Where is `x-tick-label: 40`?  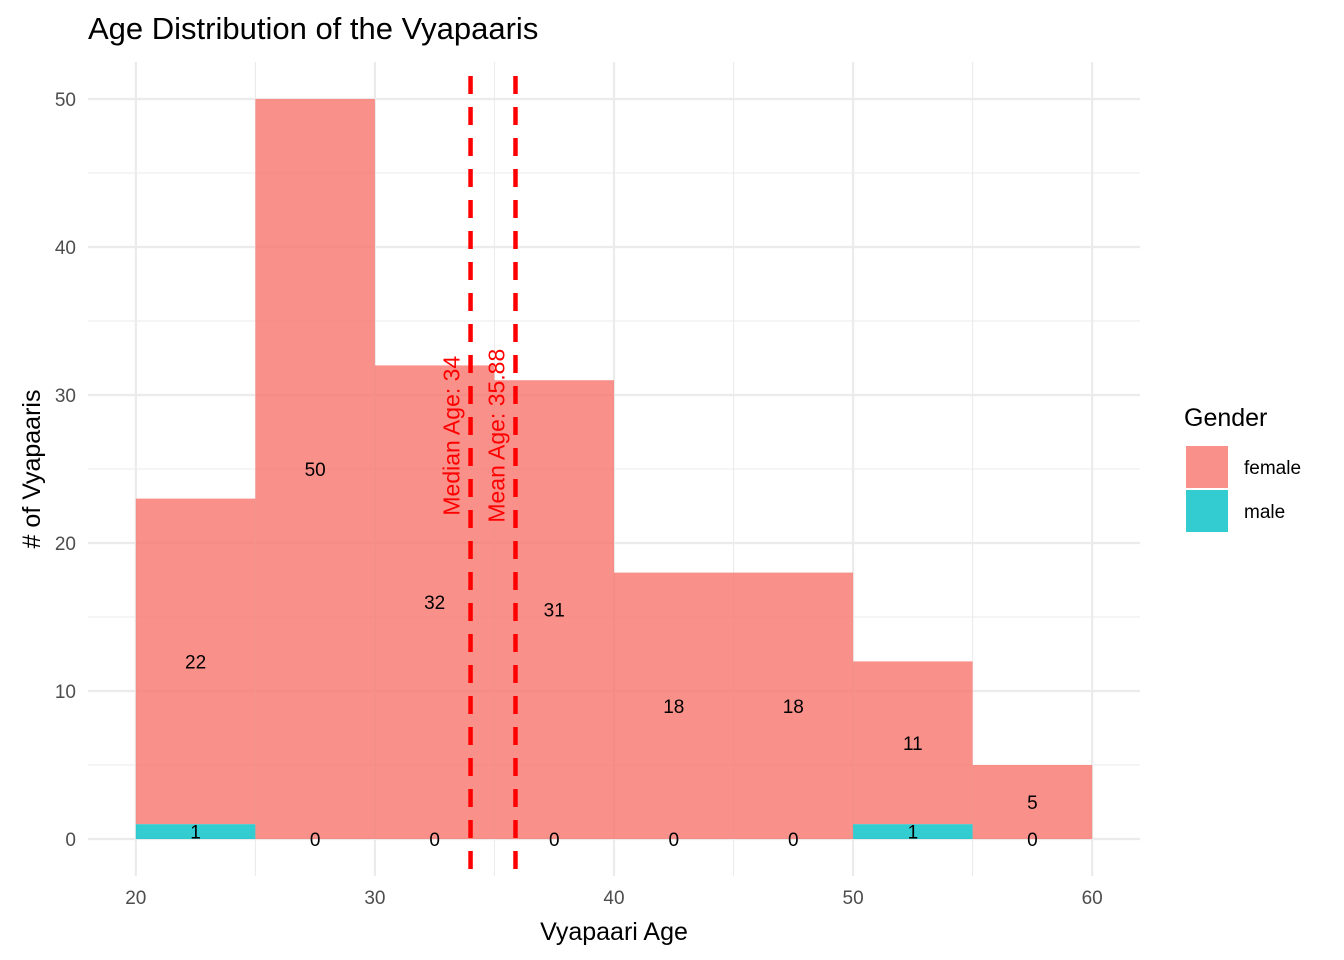 x-tick-label: 40 is located at coordinates (613, 898).